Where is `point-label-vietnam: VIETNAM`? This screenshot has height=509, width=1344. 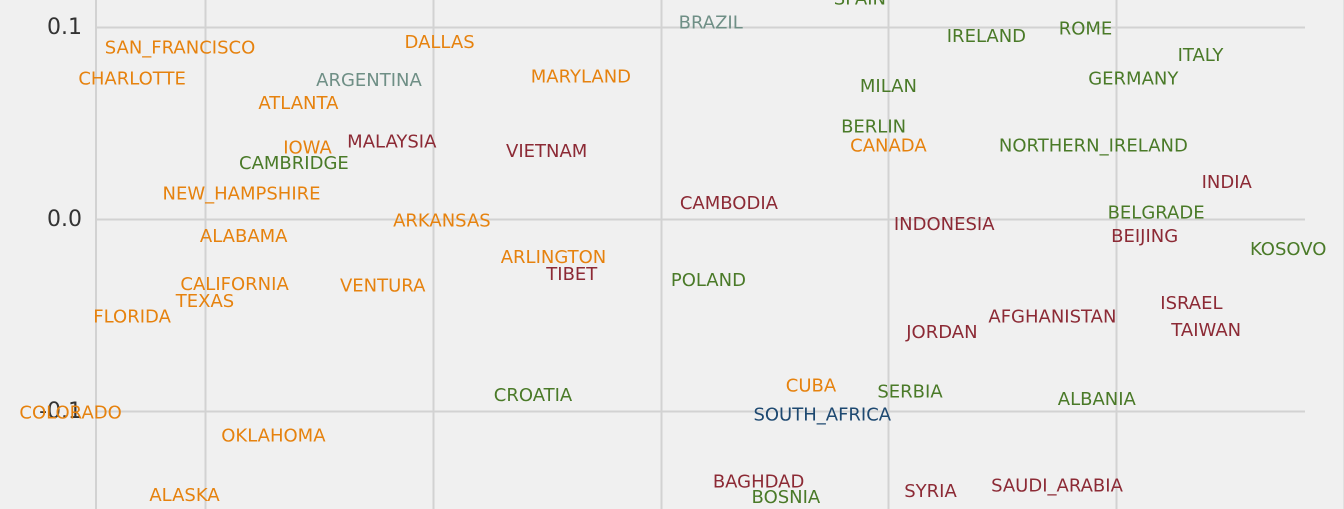
point-label-vietnam: VIETNAM is located at coordinates (546, 151).